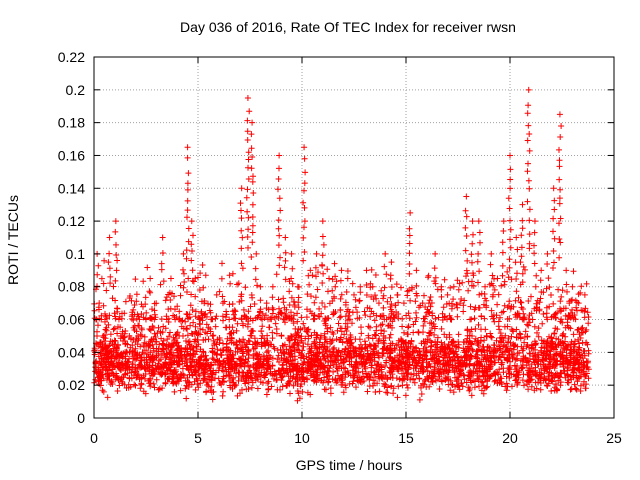  Describe the element at coordinates (71, 352) in the screenshot. I see `y-tick-label: 0.04` at that location.